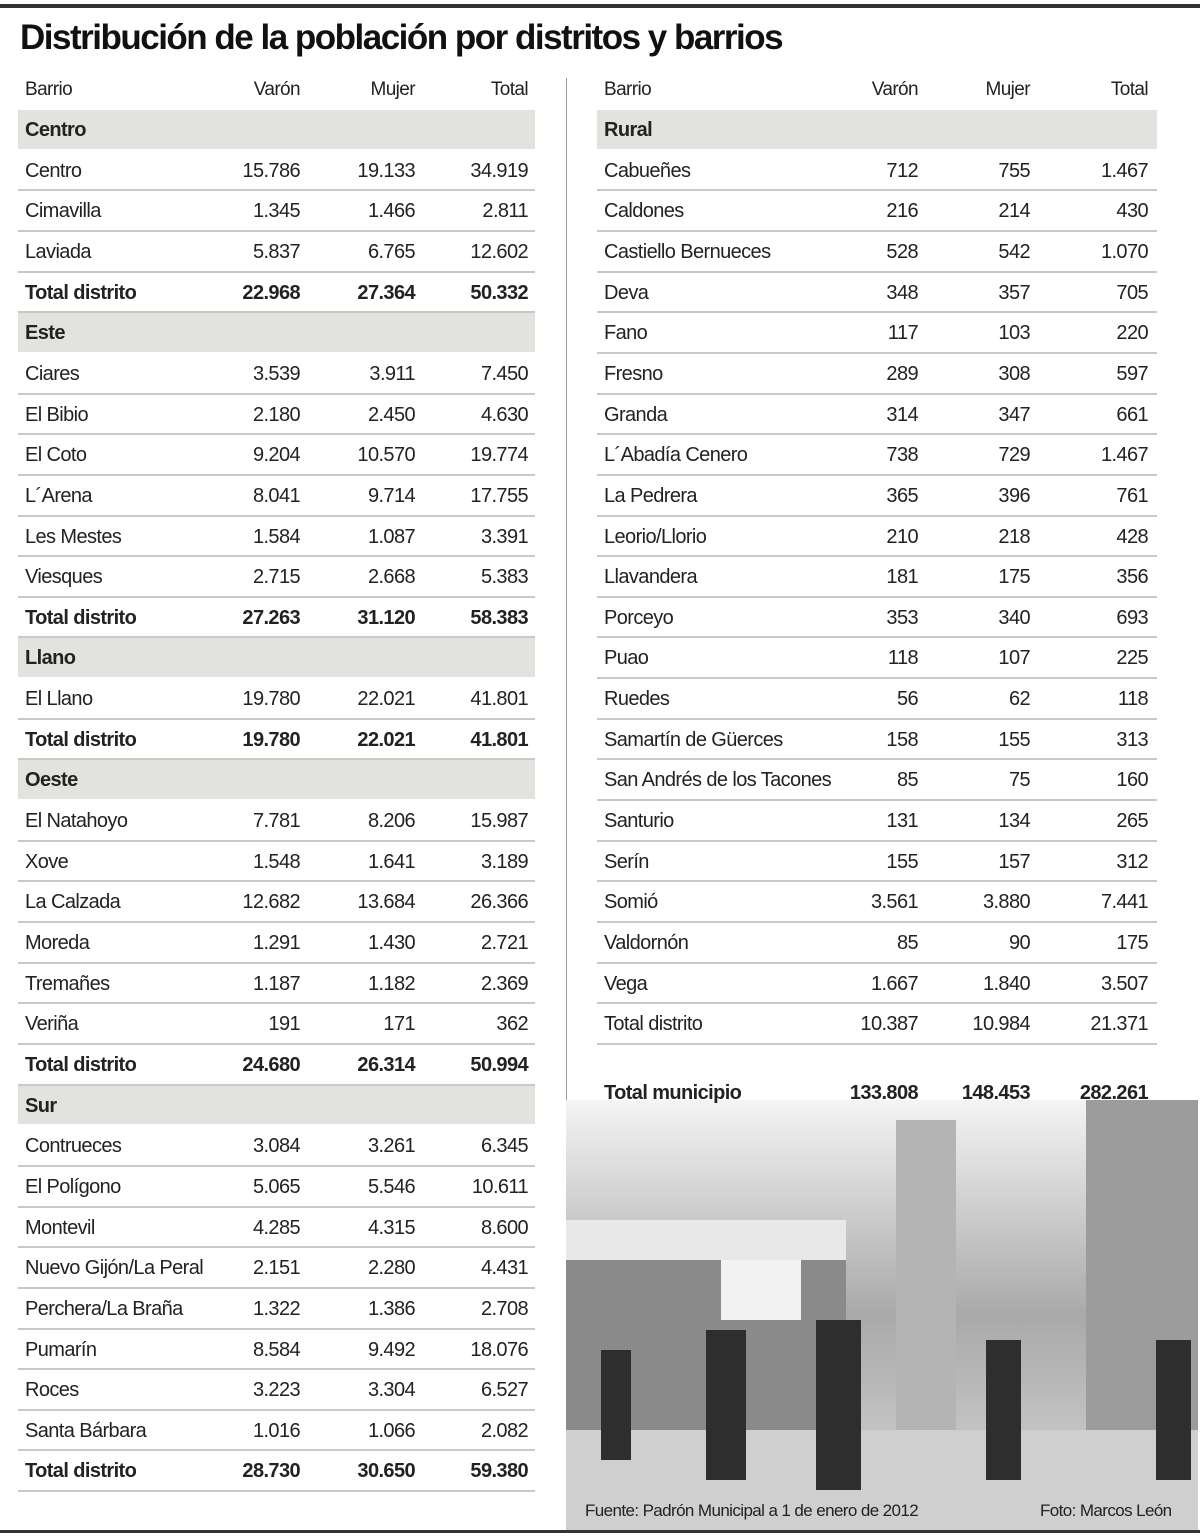 Image resolution: width=1200 pixels, height=1536 pixels. I want to click on cell: 430, so click(1132, 211).